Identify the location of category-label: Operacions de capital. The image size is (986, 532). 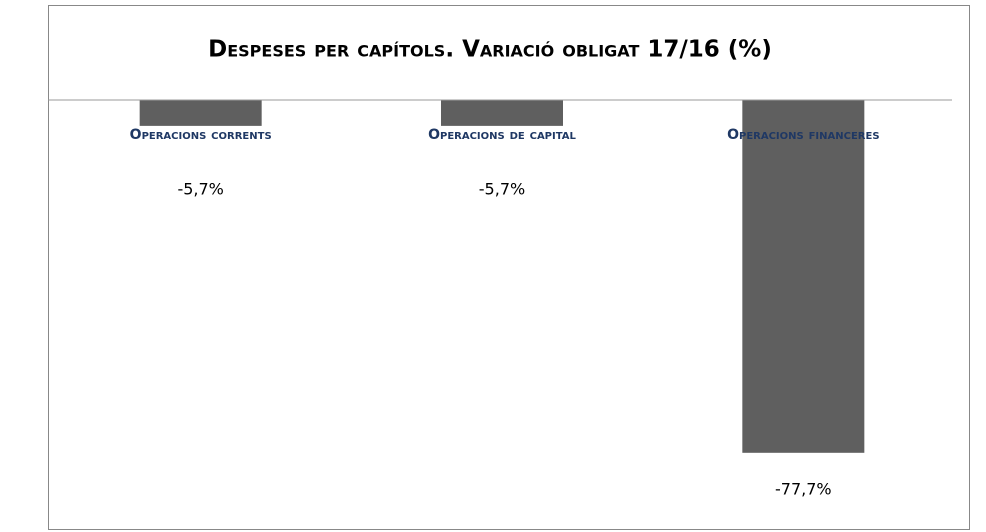
(502, 135).